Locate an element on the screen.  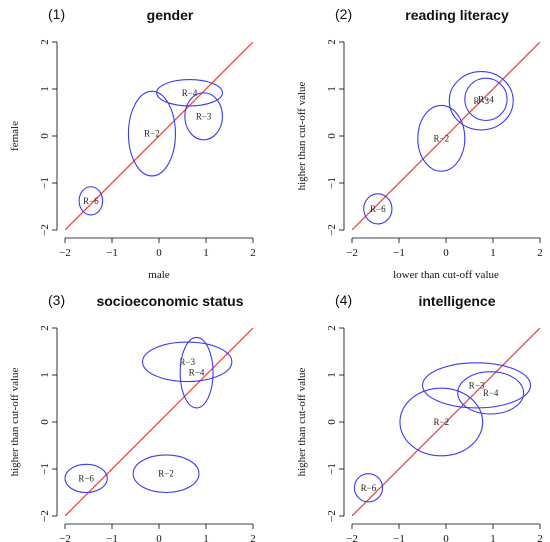
panel-number: (1) is located at coordinates (56, 14).